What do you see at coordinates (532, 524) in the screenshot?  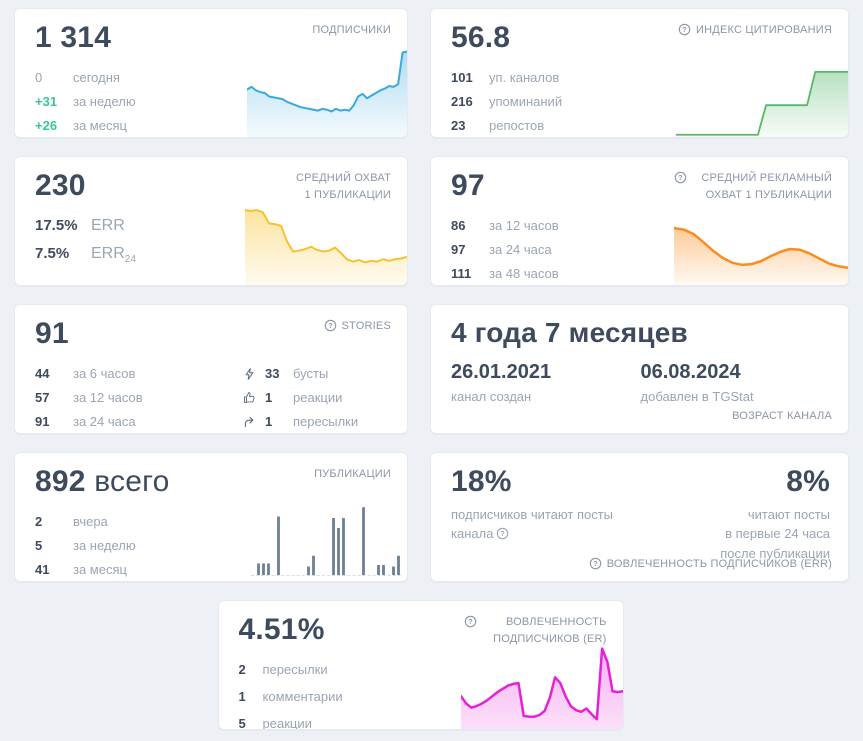 I see `err-left-label: подписчиков читают посты канала?` at bounding box center [532, 524].